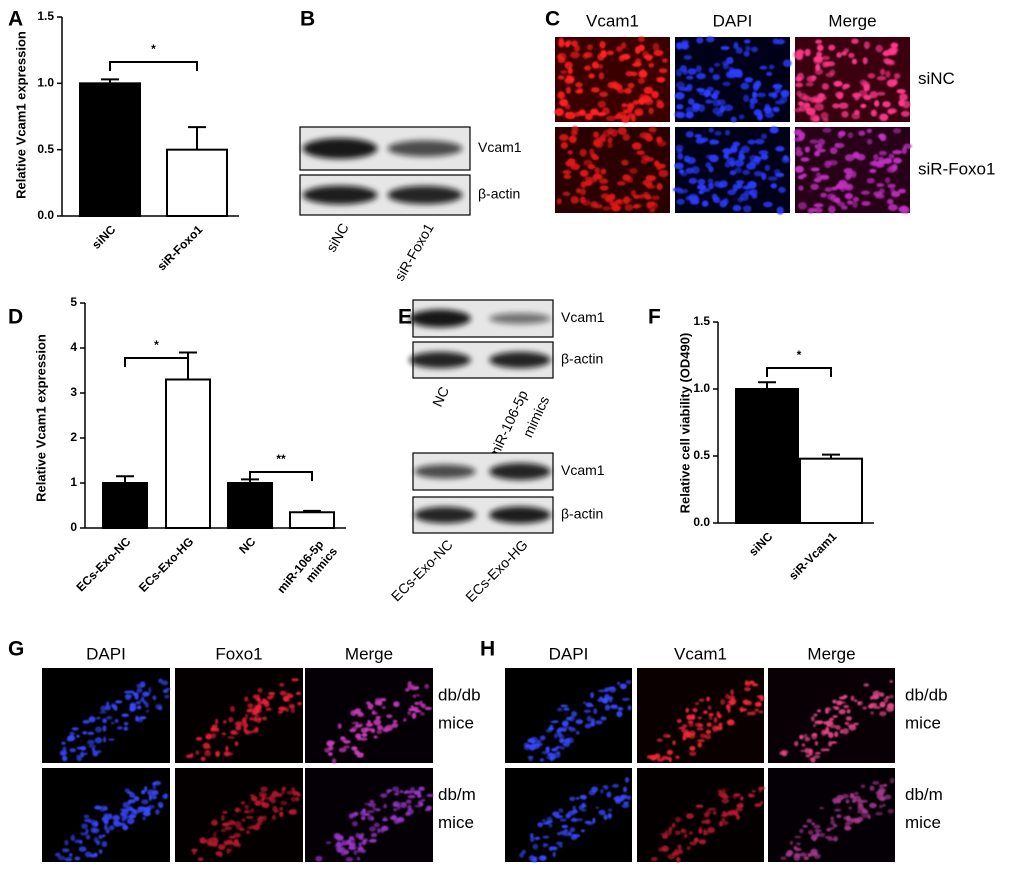 This screenshot has width=1020, height=875. What do you see at coordinates (73, 347) in the screenshot?
I see `y-tick-label: 4` at bounding box center [73, 347].